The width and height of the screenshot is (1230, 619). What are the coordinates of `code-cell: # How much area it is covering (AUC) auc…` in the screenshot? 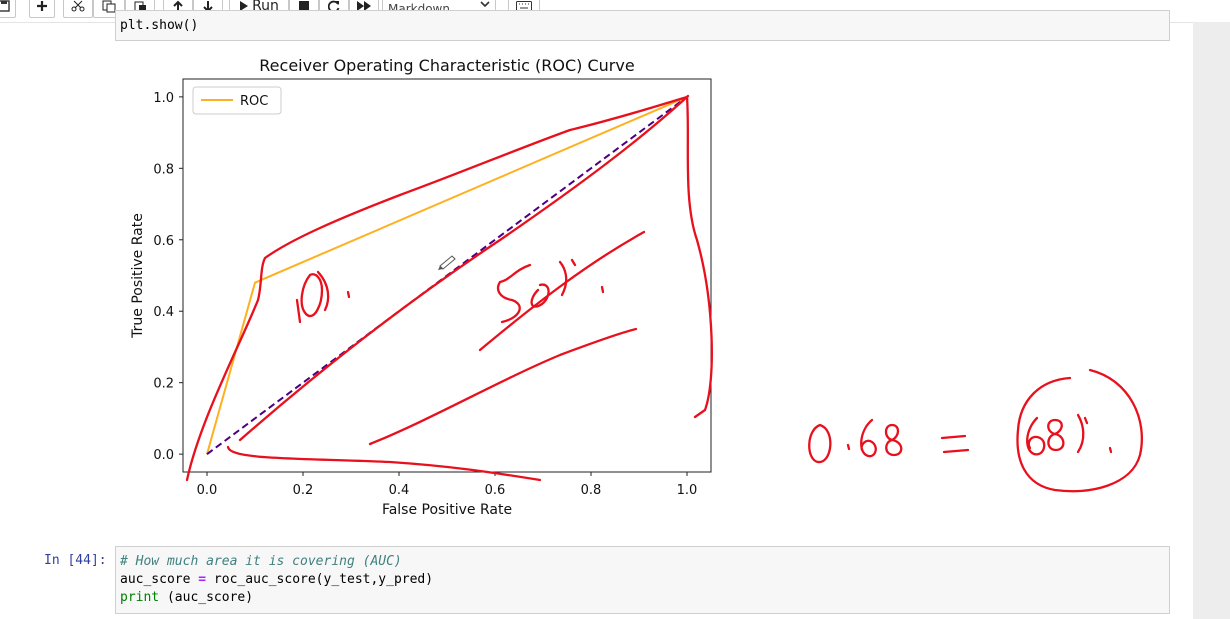 It's located at (642, 580).